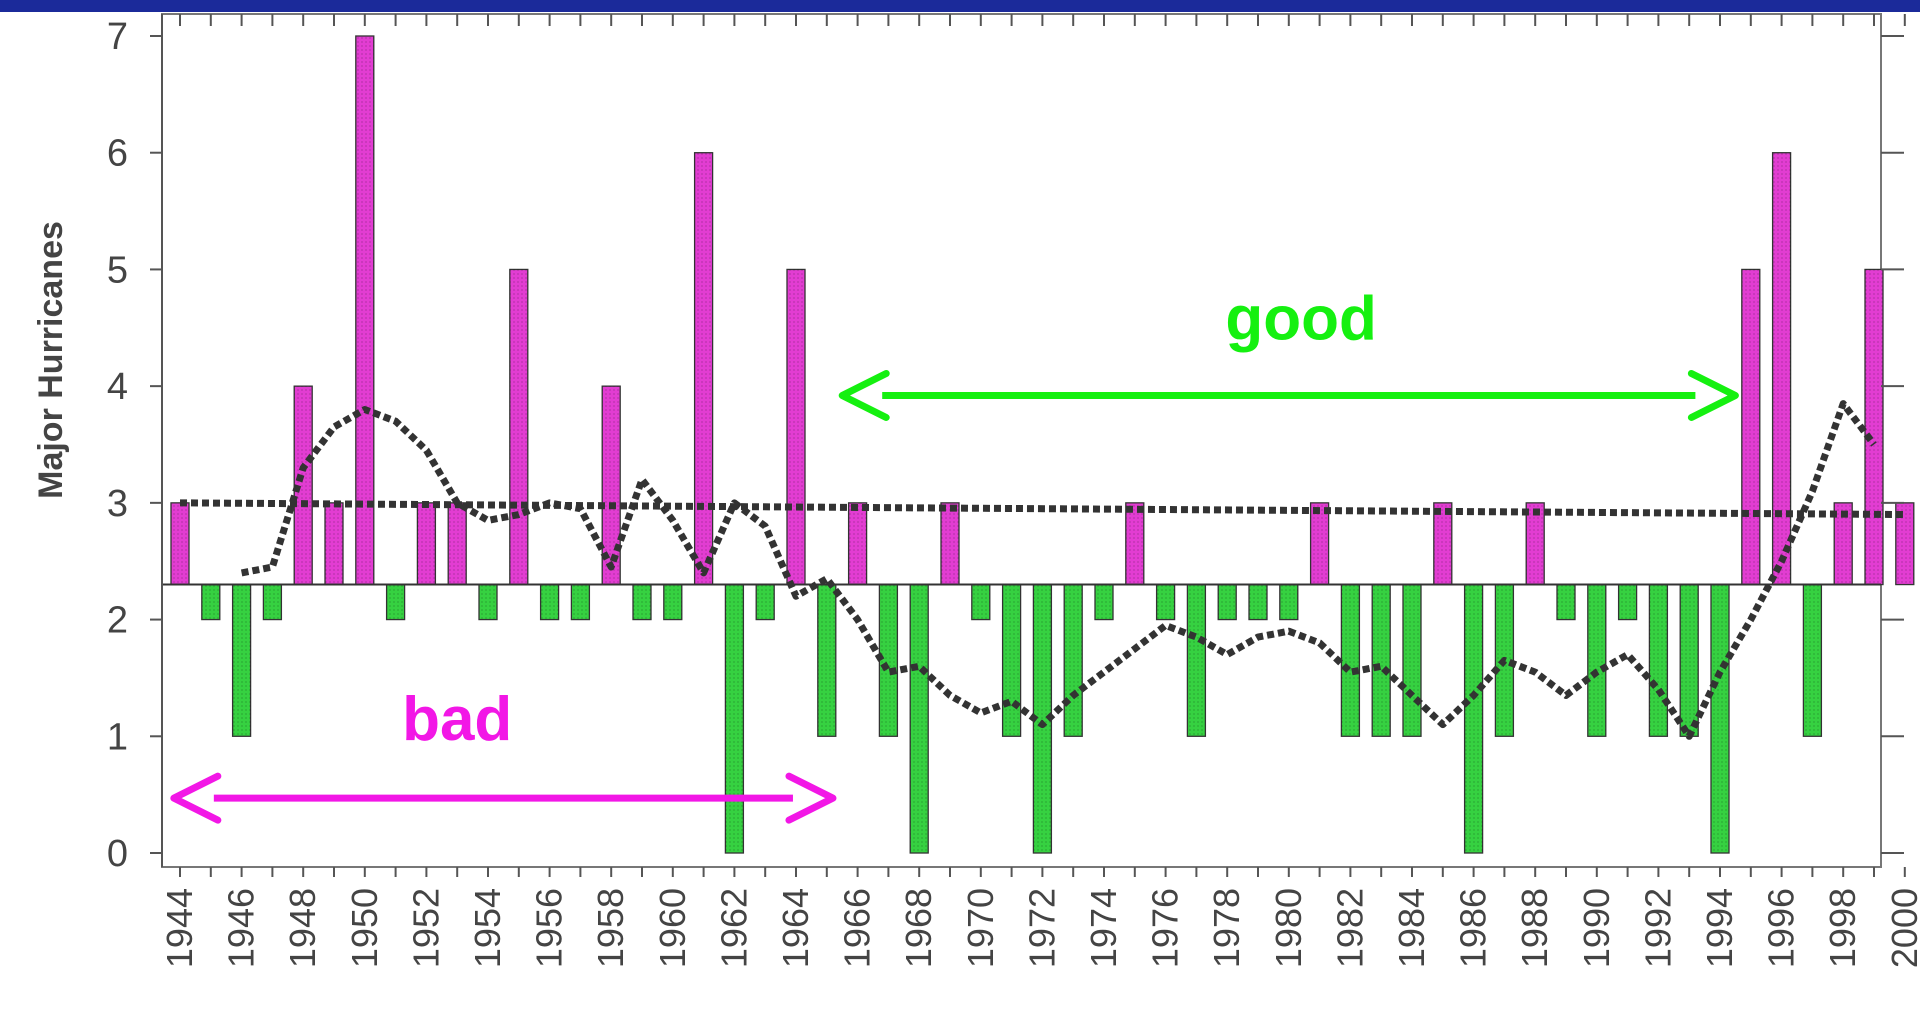 The width and height of the screenshot is (1920, 1012). What do you see at coordinates (488, 602) in the screenshot?
I see `bar-texture-1954` at bounding box center [488, 602].